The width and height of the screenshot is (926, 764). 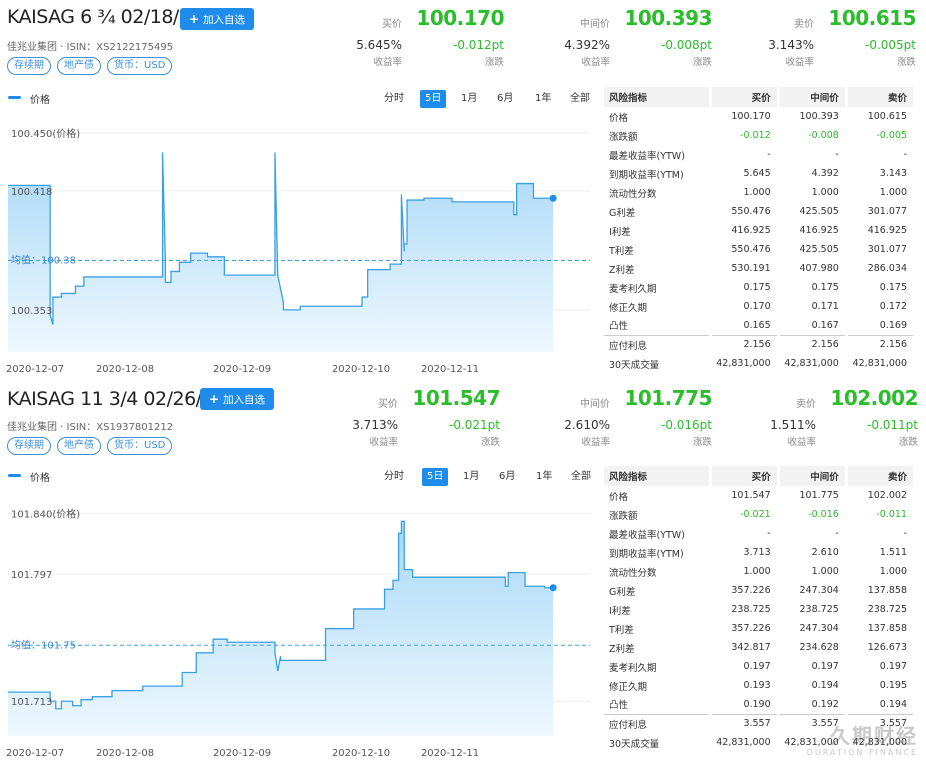 What do you see at coordinates (745, 495) in the screenshot?
I see `bid-value: 101.547` at bounding box center [745, 495].